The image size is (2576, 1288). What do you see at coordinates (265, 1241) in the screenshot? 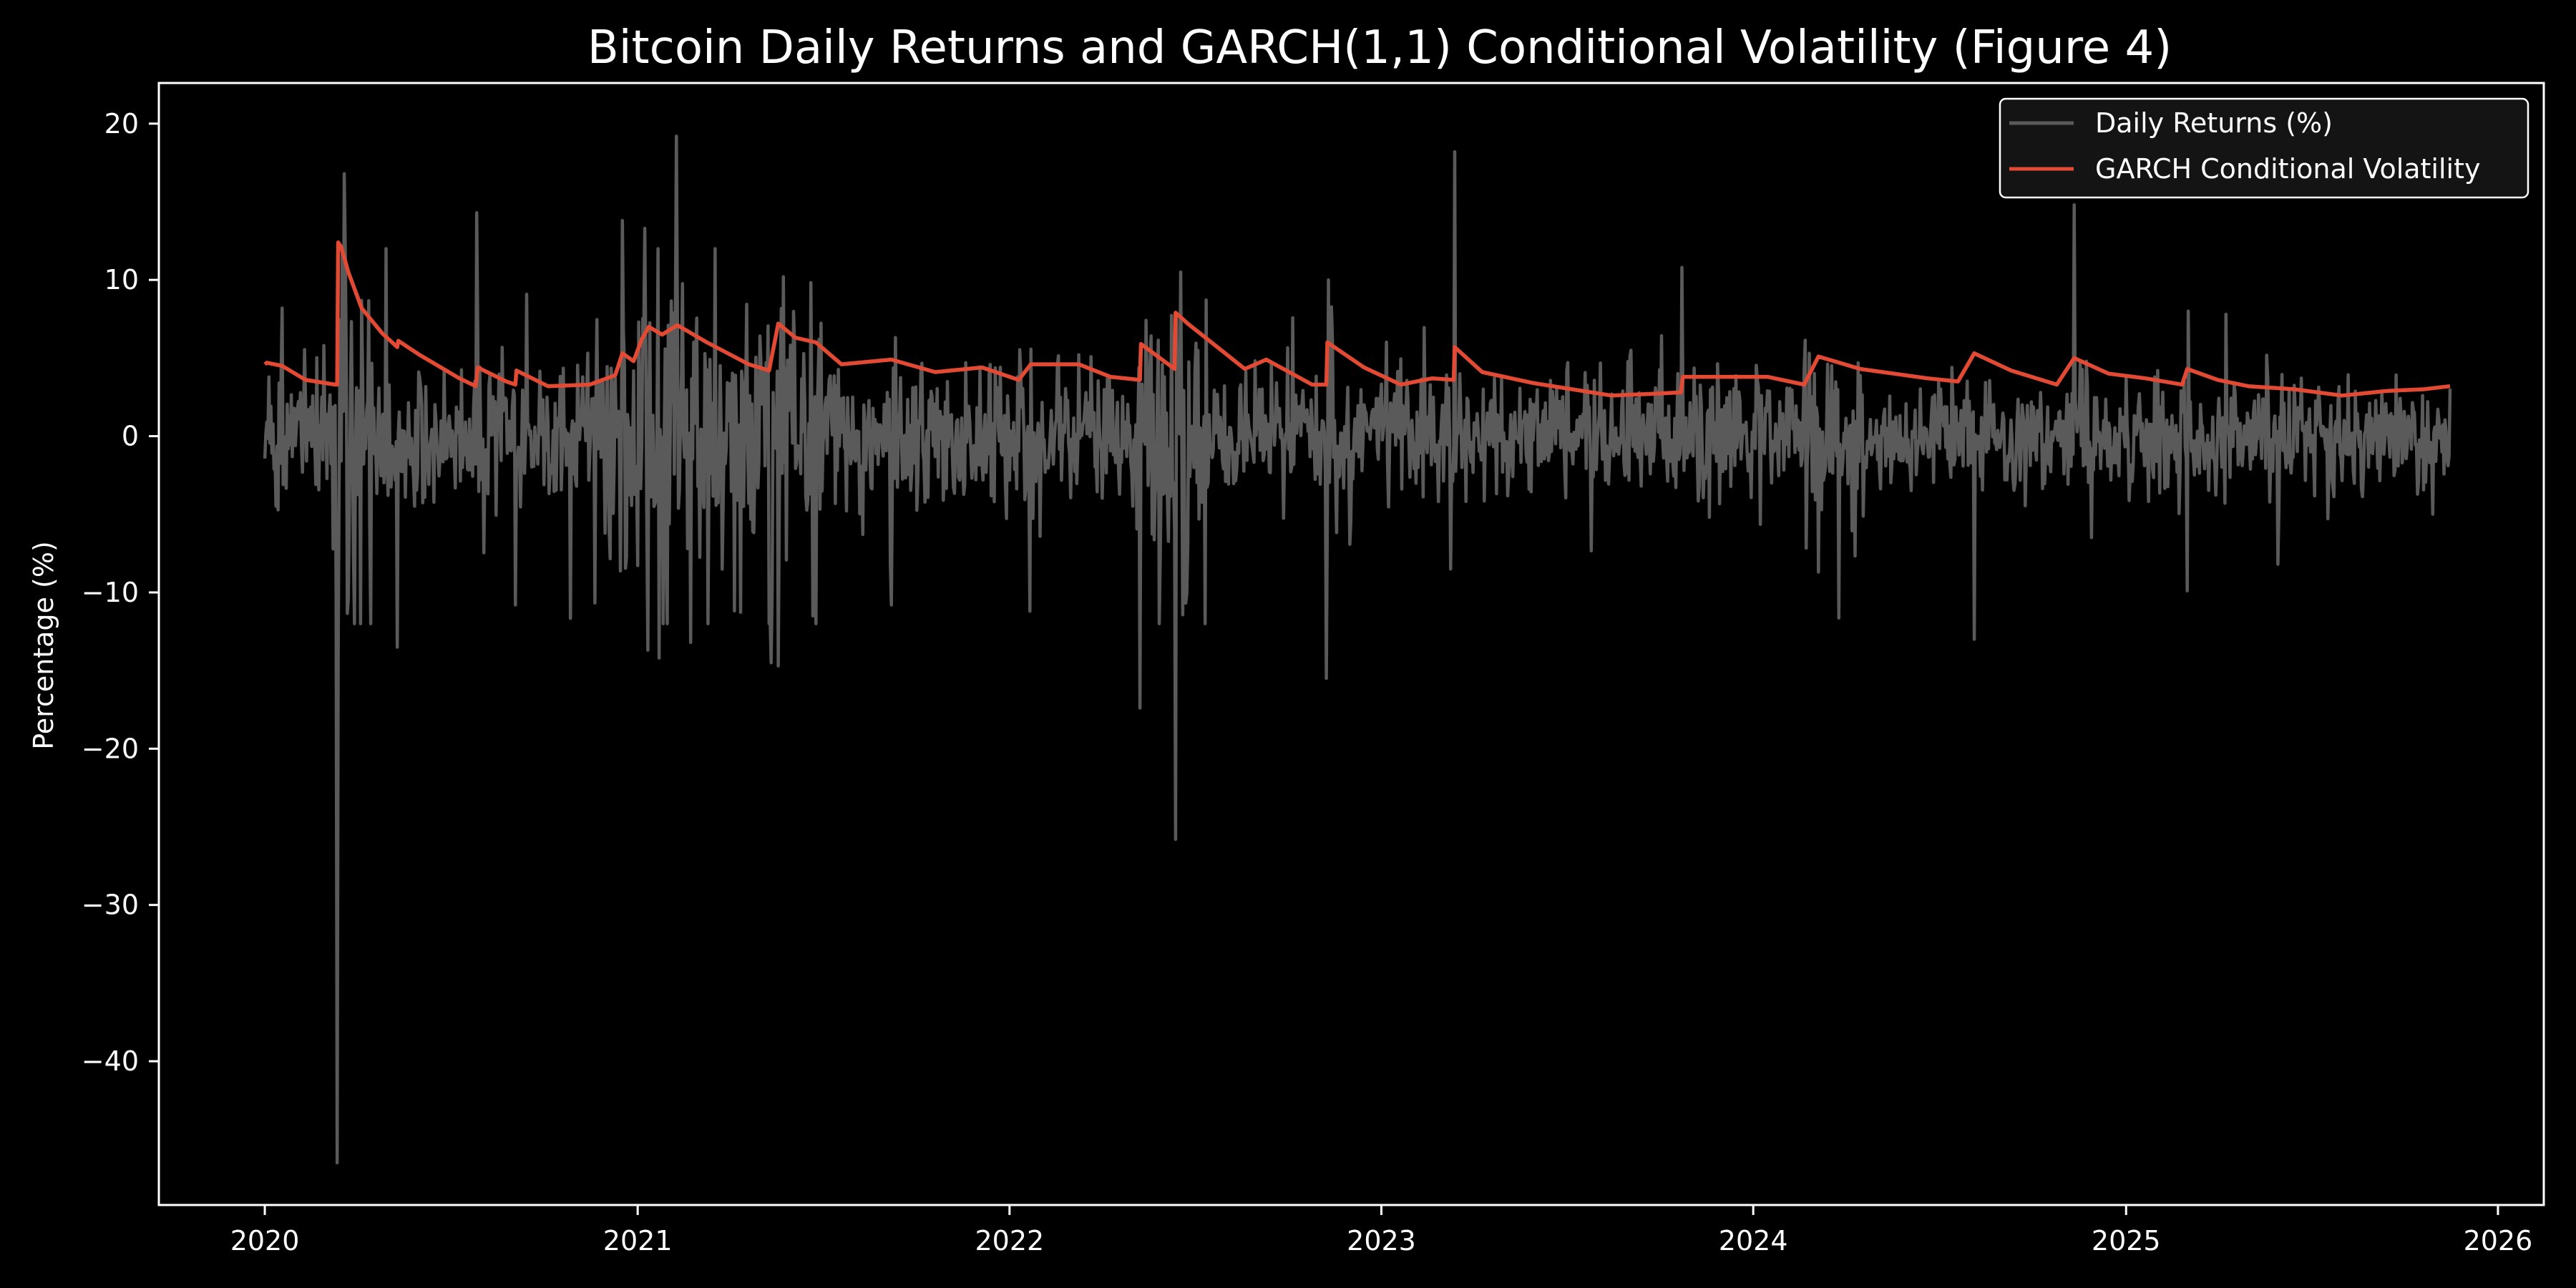
I see `x-tick-label: 2020` at bounding box center [265, 1241].